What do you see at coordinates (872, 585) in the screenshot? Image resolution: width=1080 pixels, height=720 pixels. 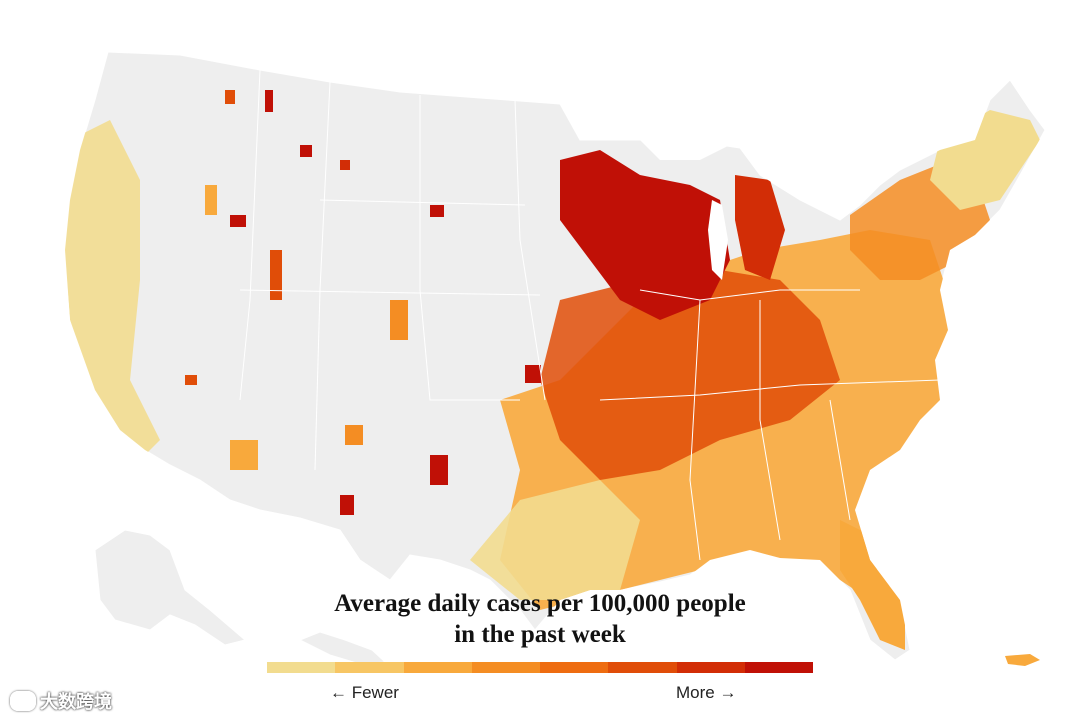 I see `region-florida-orange` at bounding box center [872, 585].